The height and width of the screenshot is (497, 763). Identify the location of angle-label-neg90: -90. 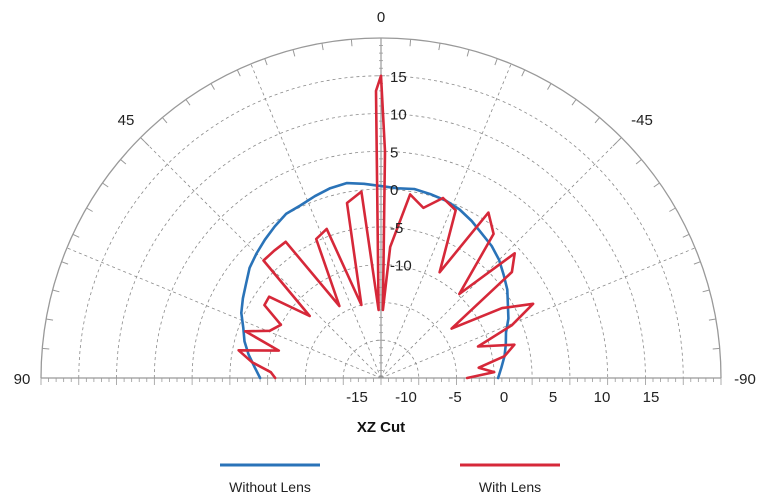
(745, 379).